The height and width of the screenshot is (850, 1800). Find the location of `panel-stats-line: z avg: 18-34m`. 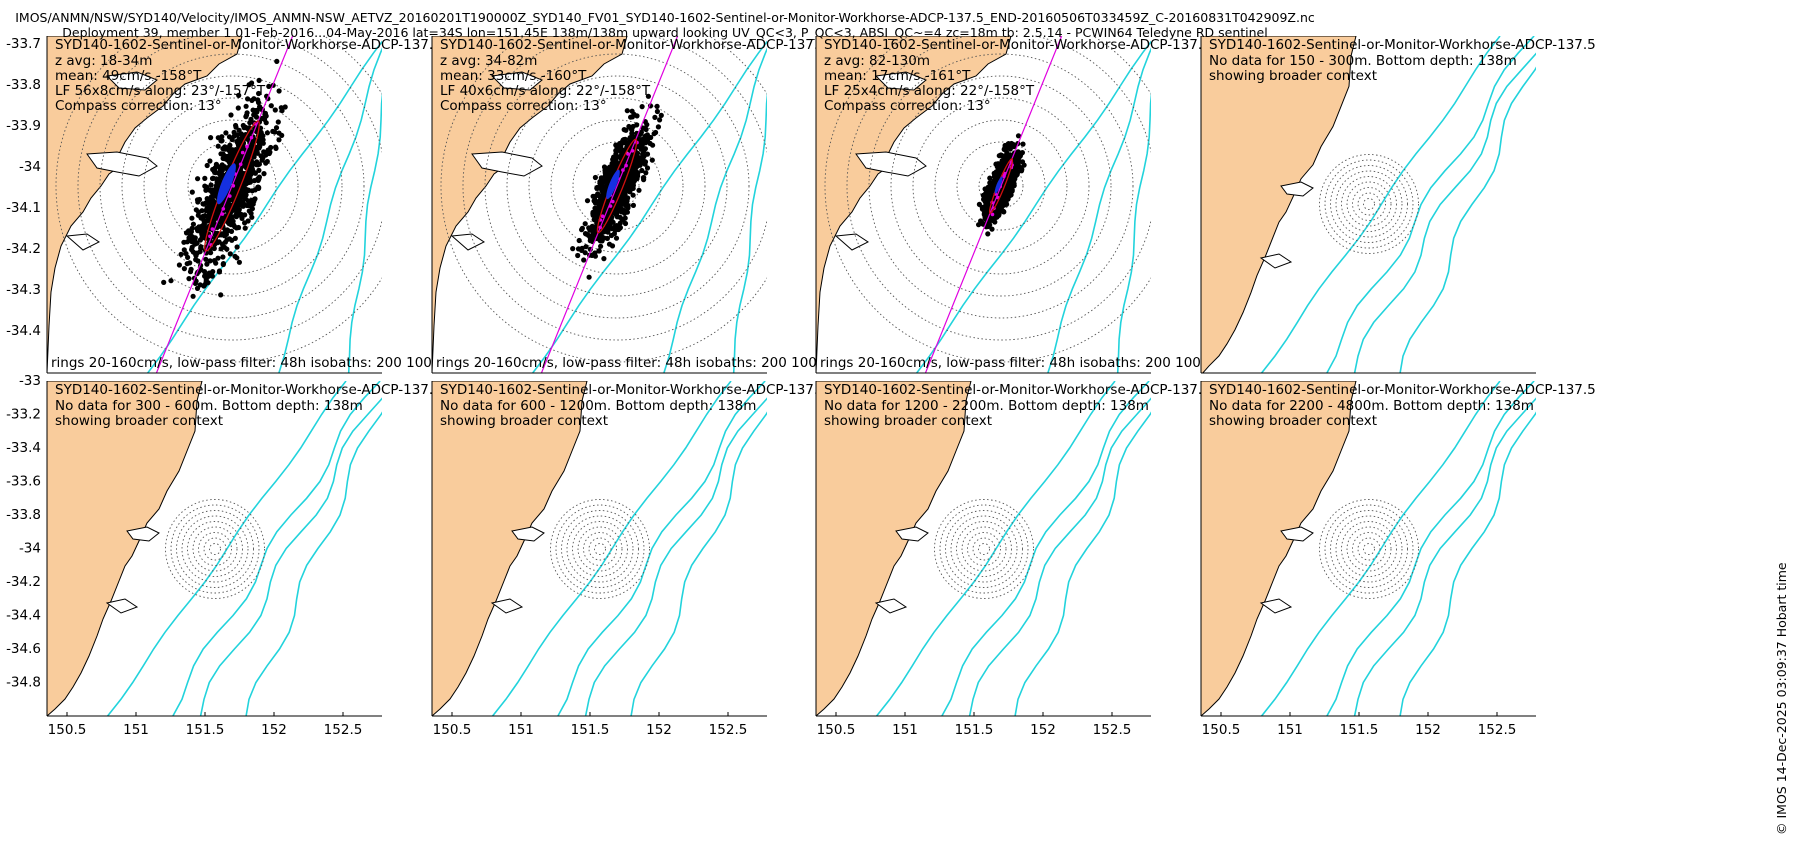

panel-stats-line: z avg: 18-34m is located at coordinates (103, 61).